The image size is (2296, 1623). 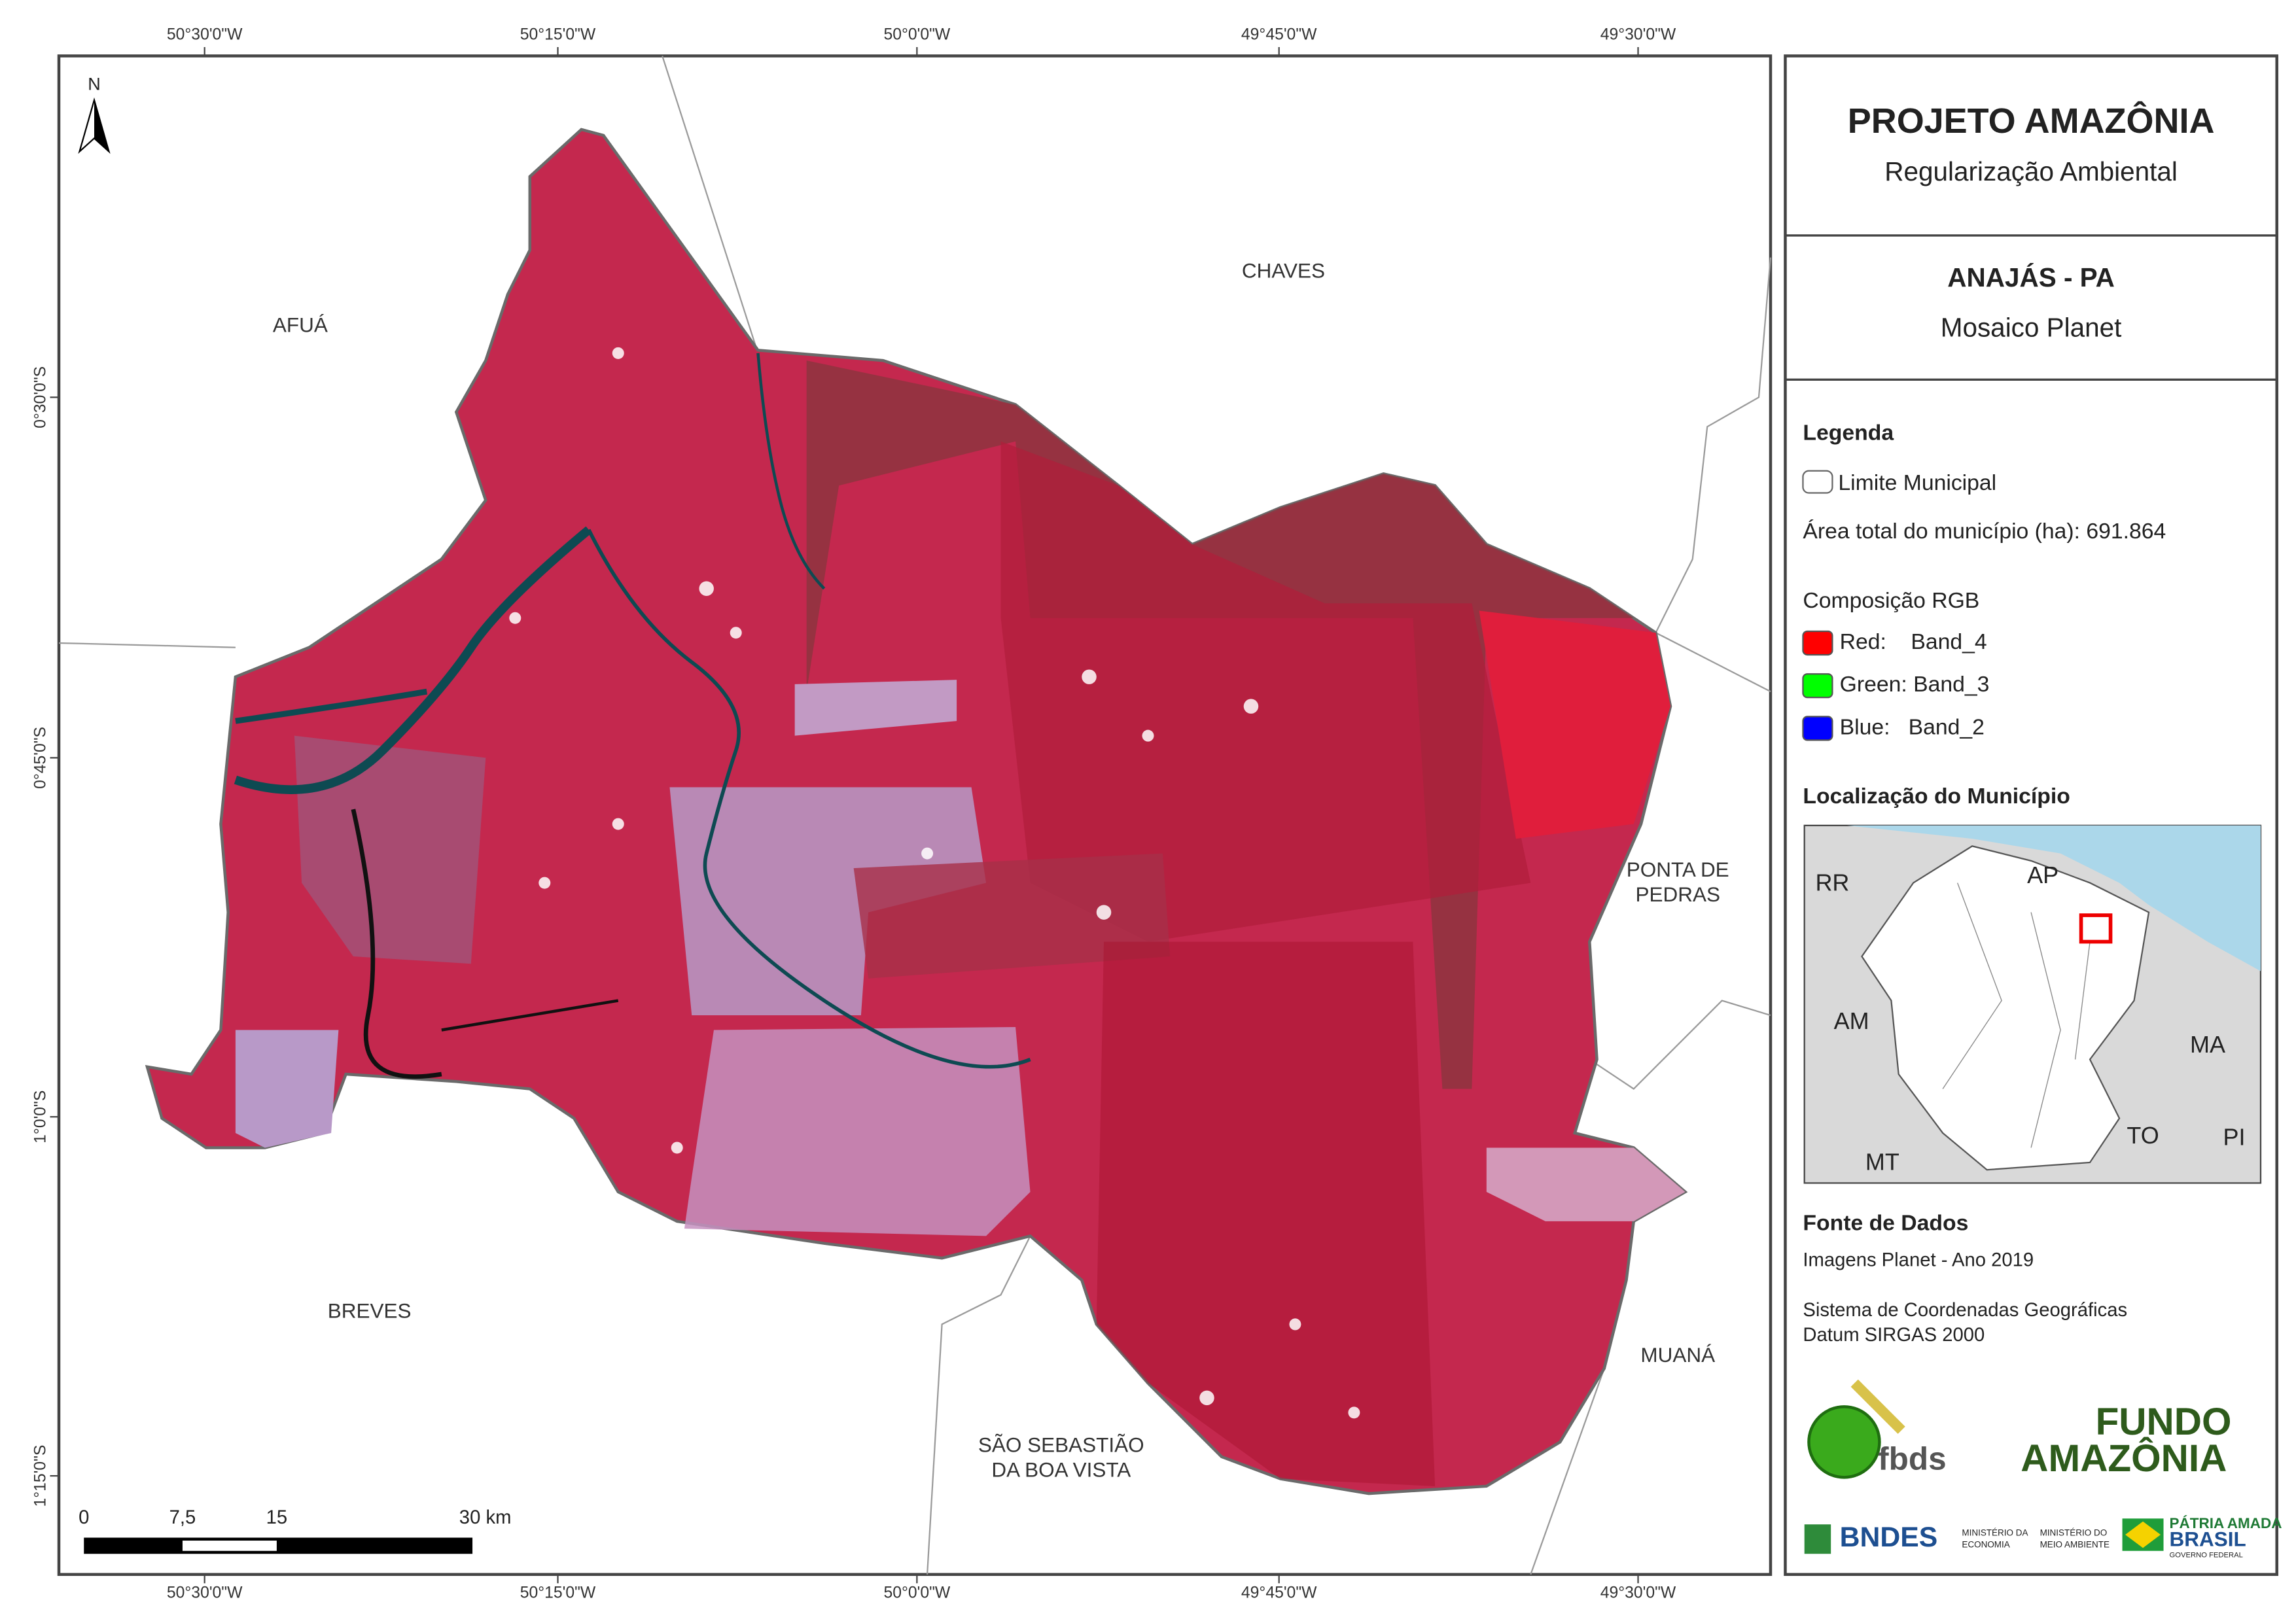 I want to click on band-label: Green: Band_3, so click(x=1915, y=685).